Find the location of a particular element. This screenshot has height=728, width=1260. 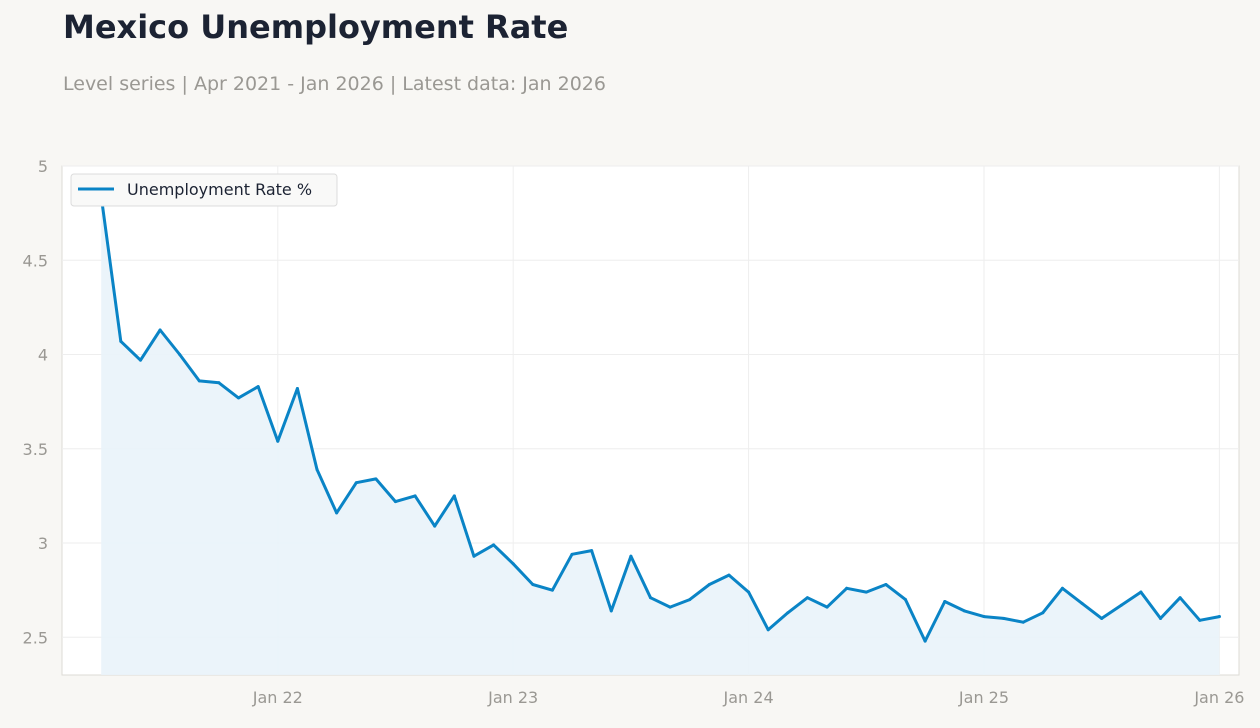

x-tick-label: Jan 22 is located at coordinates (277, 697).